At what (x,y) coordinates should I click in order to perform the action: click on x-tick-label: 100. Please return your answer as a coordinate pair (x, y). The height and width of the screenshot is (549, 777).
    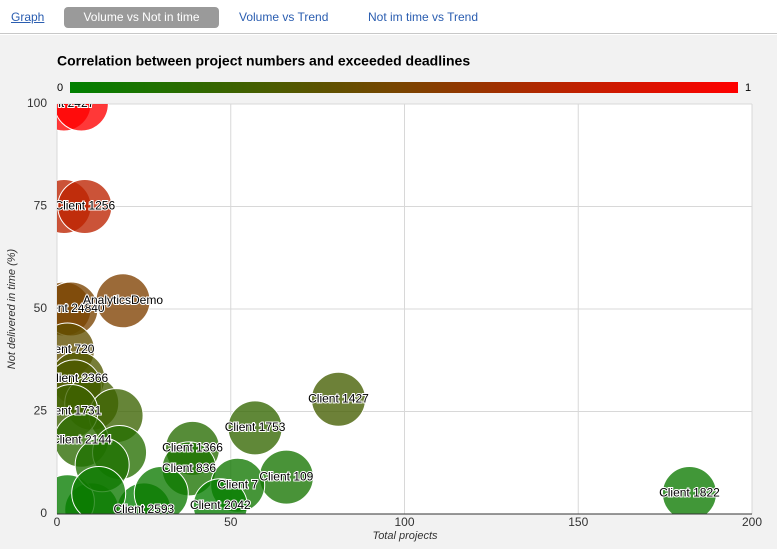
    Looking at the image, I should click on (404, 522).